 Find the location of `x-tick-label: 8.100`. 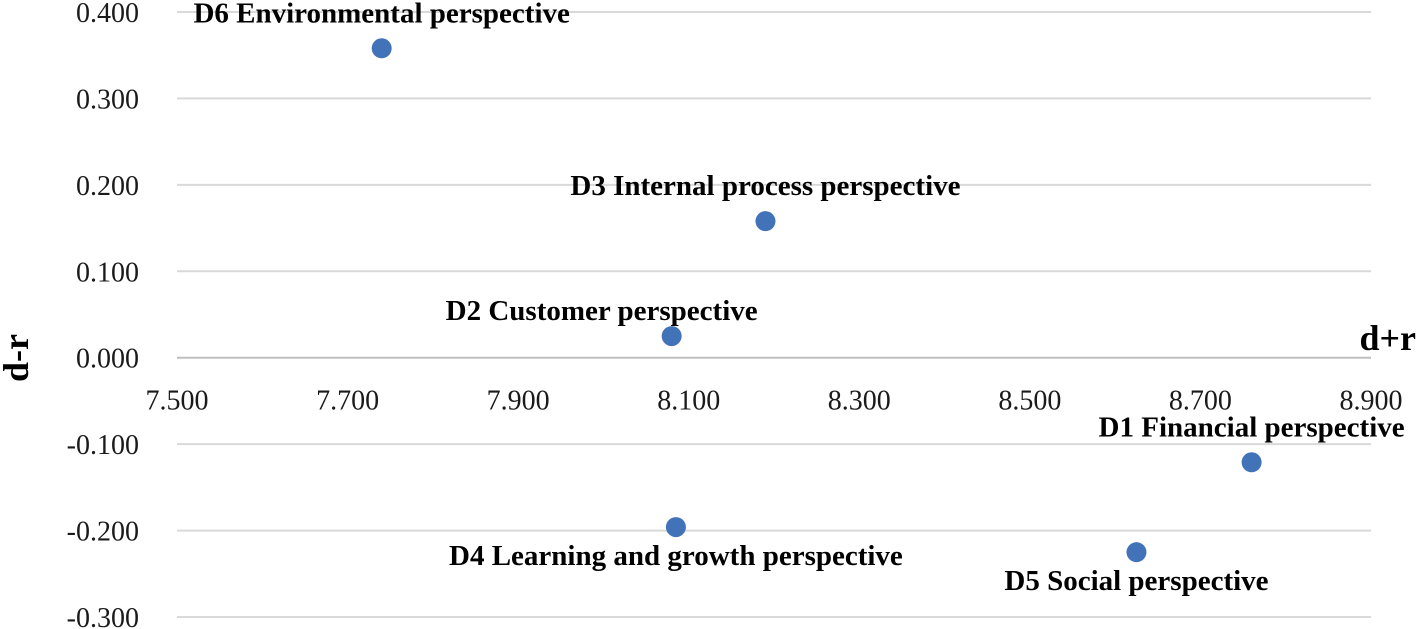

x-tick-label: 8.100 is located at coordinates (688, 401).